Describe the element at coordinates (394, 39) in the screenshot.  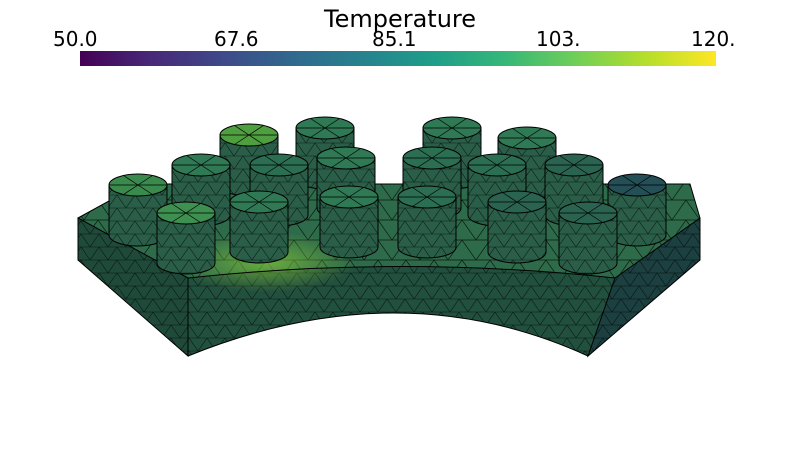
I see `colorbar-tick-3: 85.1` at that location.